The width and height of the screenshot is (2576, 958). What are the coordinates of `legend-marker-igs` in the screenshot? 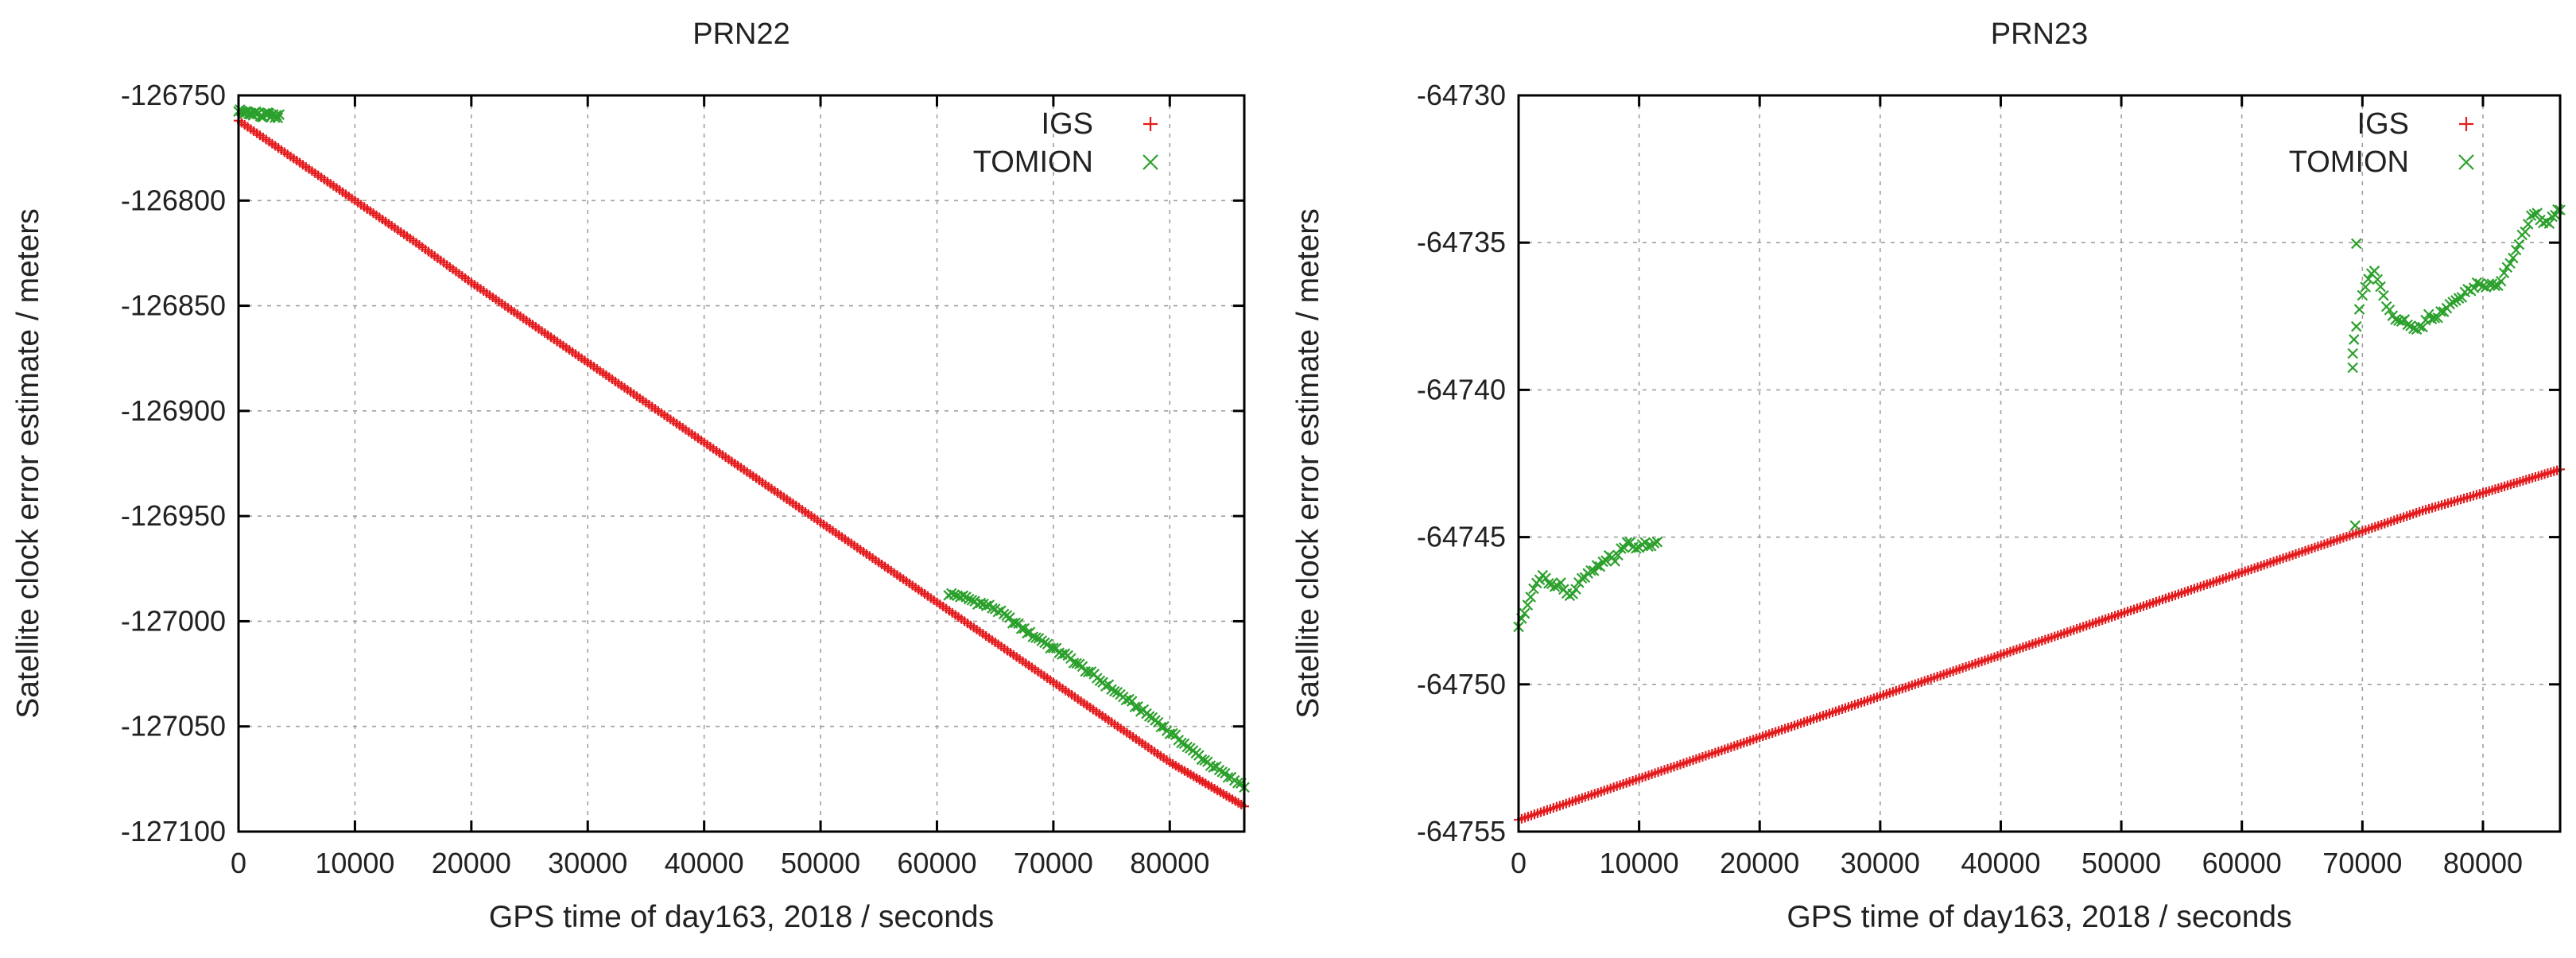 It's located at (2466, 124).